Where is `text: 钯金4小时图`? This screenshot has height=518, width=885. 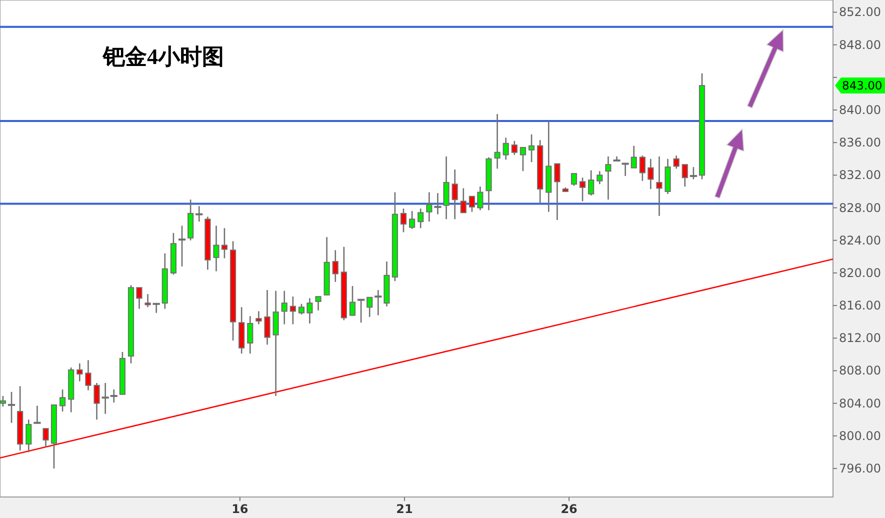 text: 钯金4小时图 is located at coordinates (163, 56).